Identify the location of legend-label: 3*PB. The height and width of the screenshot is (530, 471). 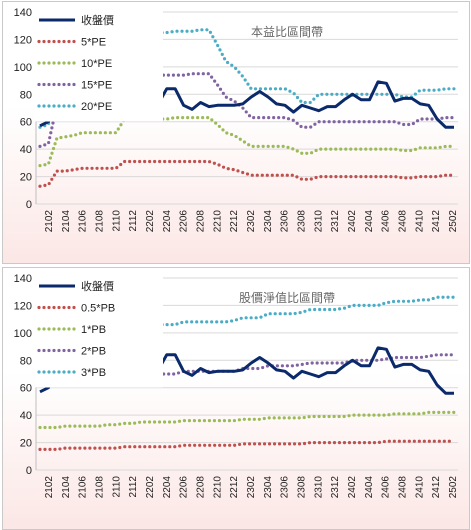
(93, 373).